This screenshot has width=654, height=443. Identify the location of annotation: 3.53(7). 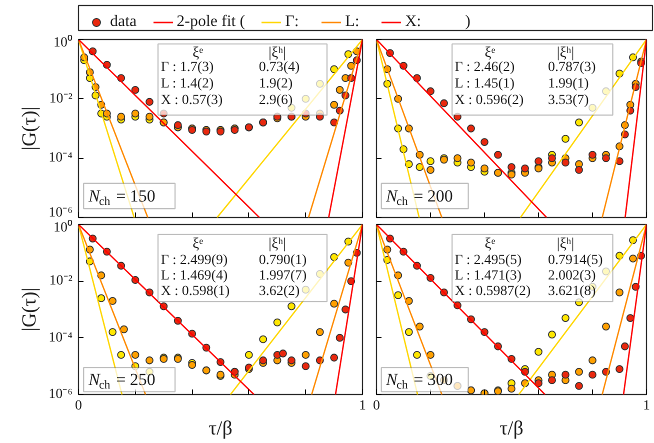
(569, 100).